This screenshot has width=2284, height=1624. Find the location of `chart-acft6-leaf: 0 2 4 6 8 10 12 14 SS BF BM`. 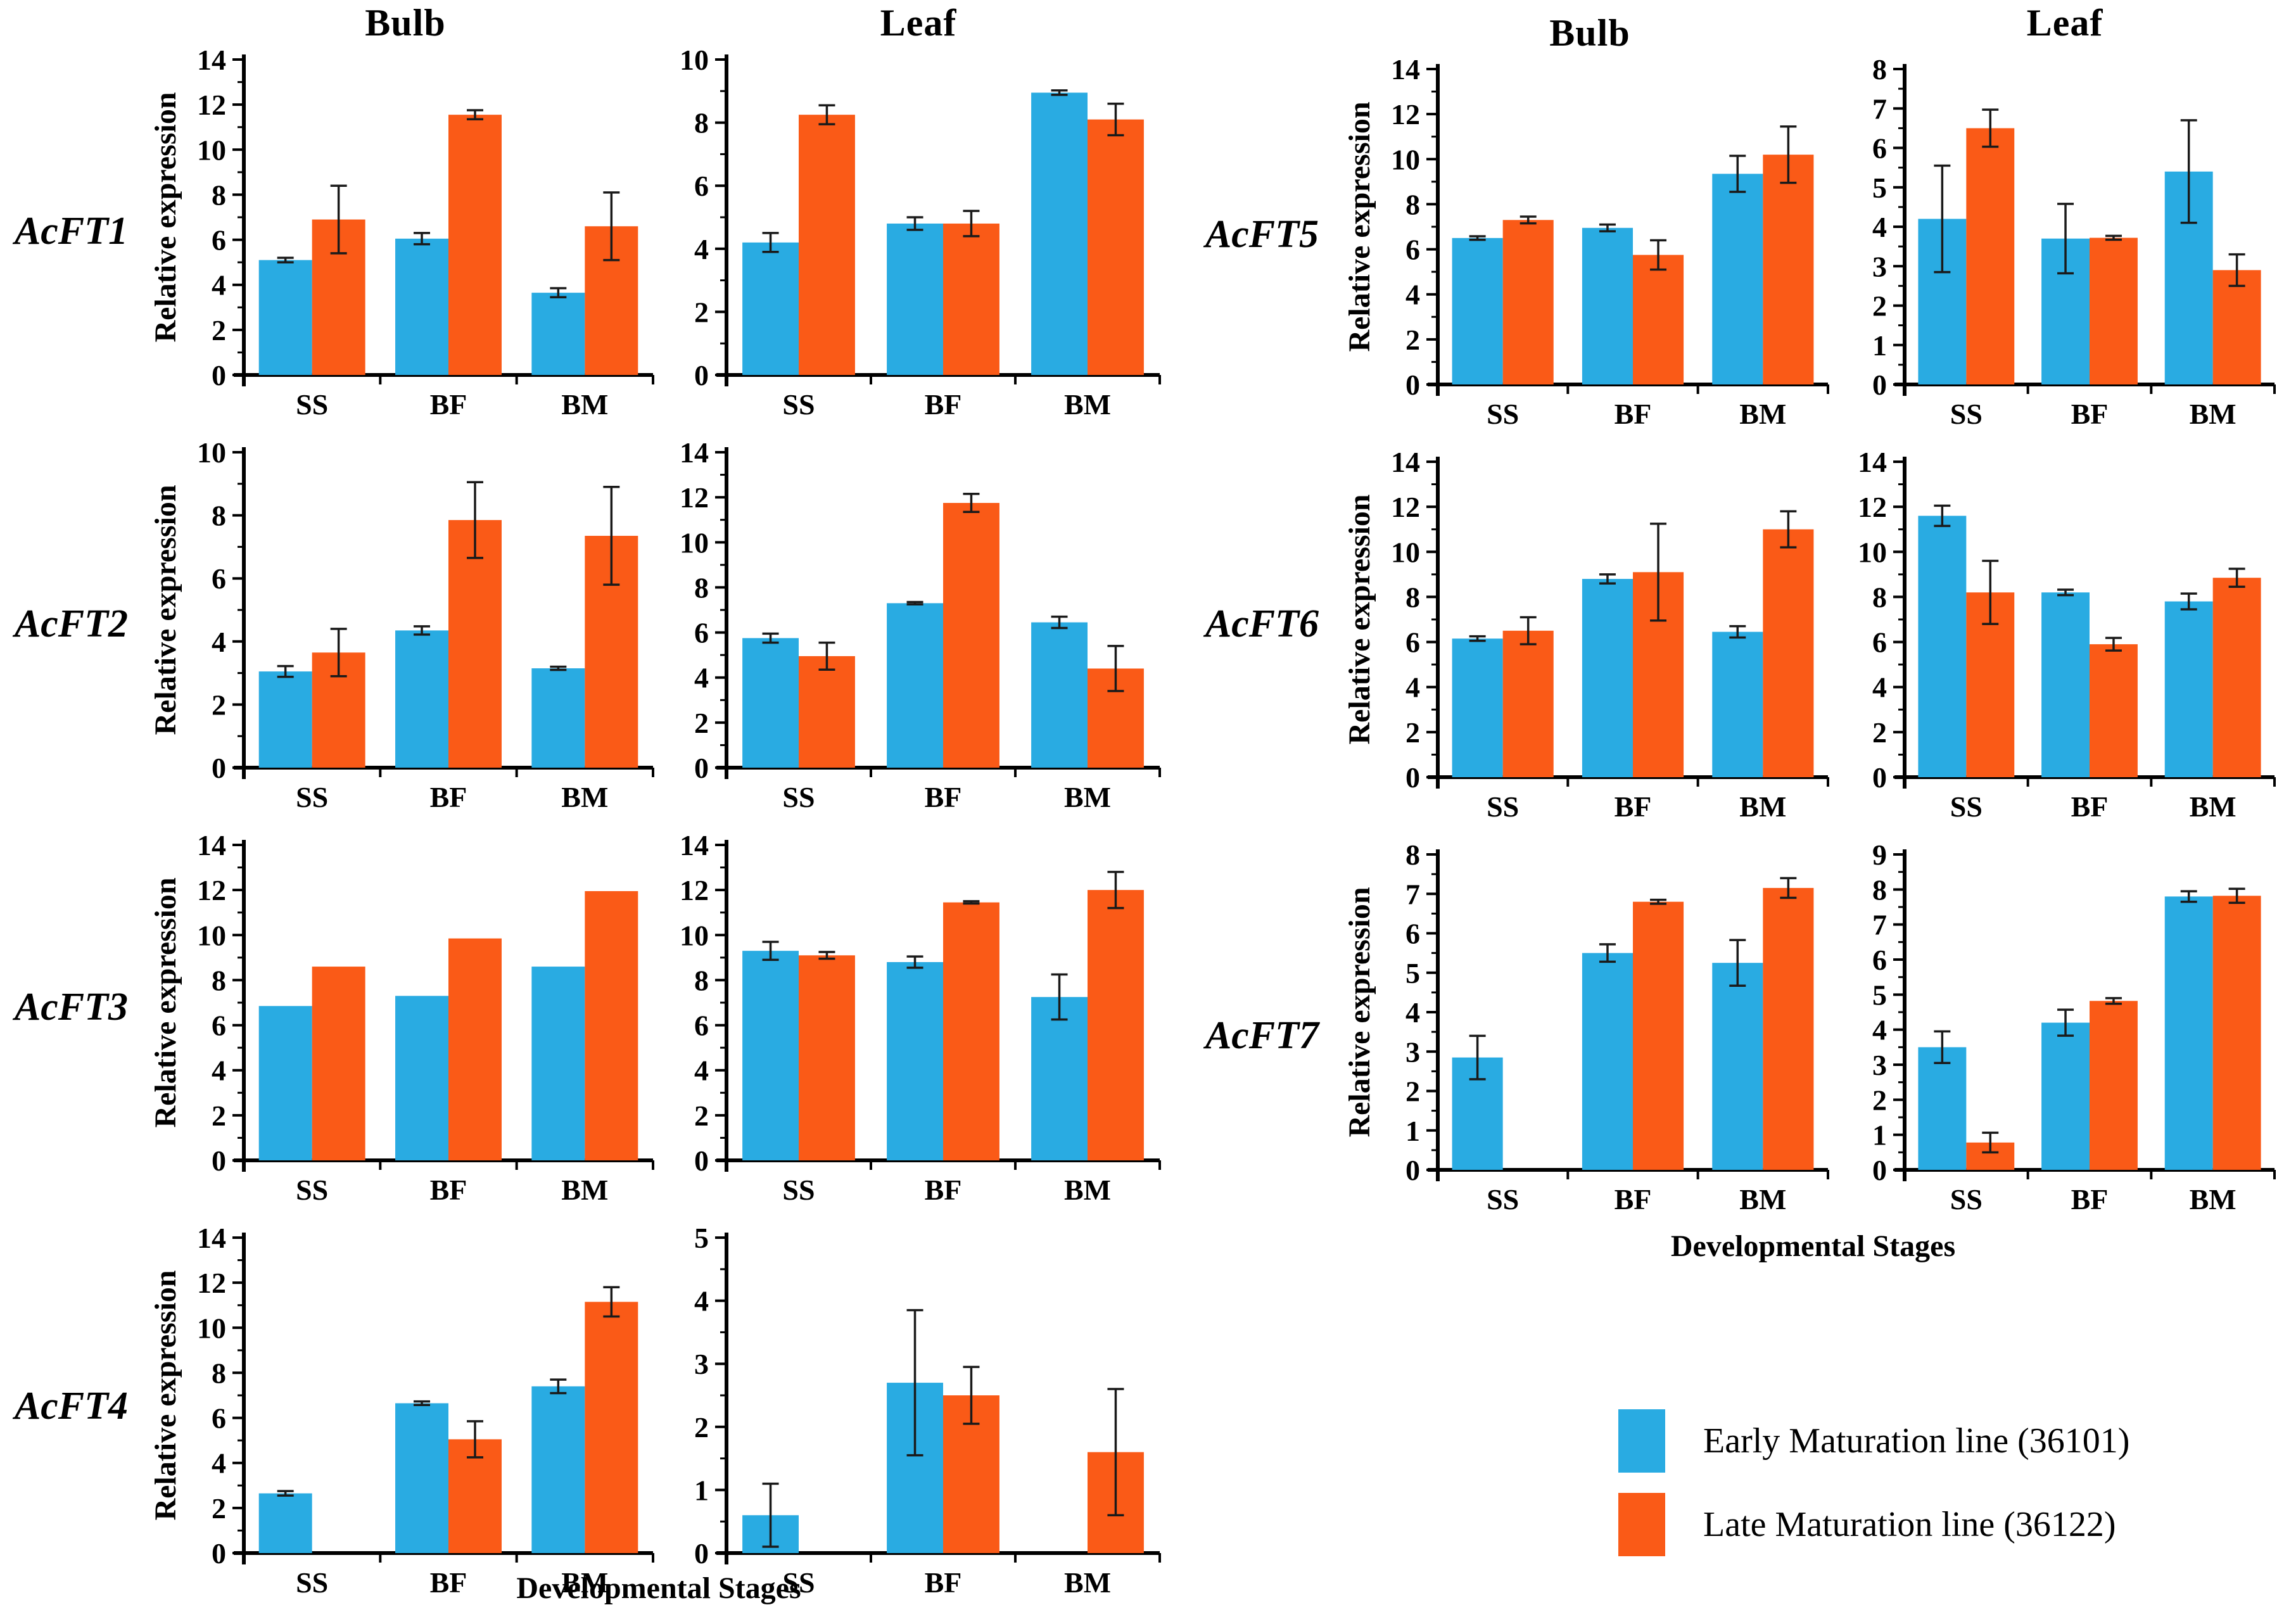

chart-acft6-leaf: 0 2 4 6 8 10 12 14 SS BF BM is located at coordinates (2064, 637).